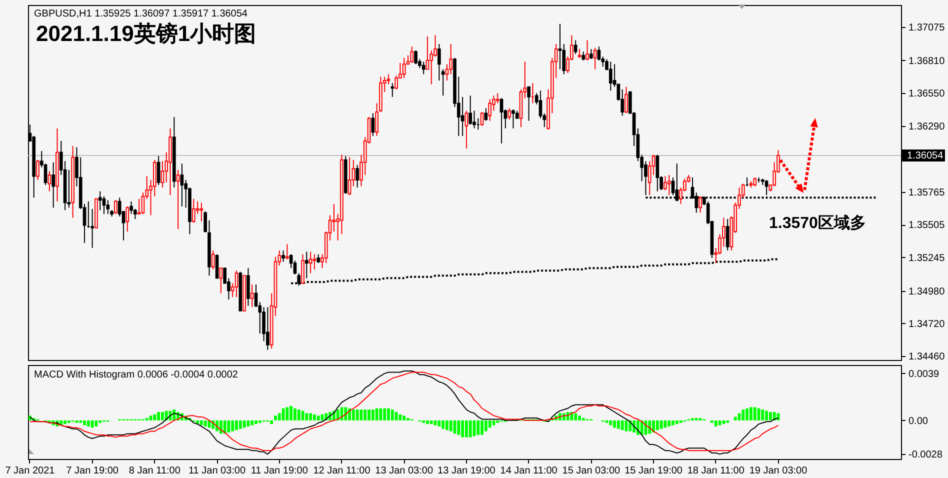  What do you see at coordinates (92, 471) in the screenshot?
I see `x-tick-label: 7 Jan 19:00` at bounding box center [92, 471].